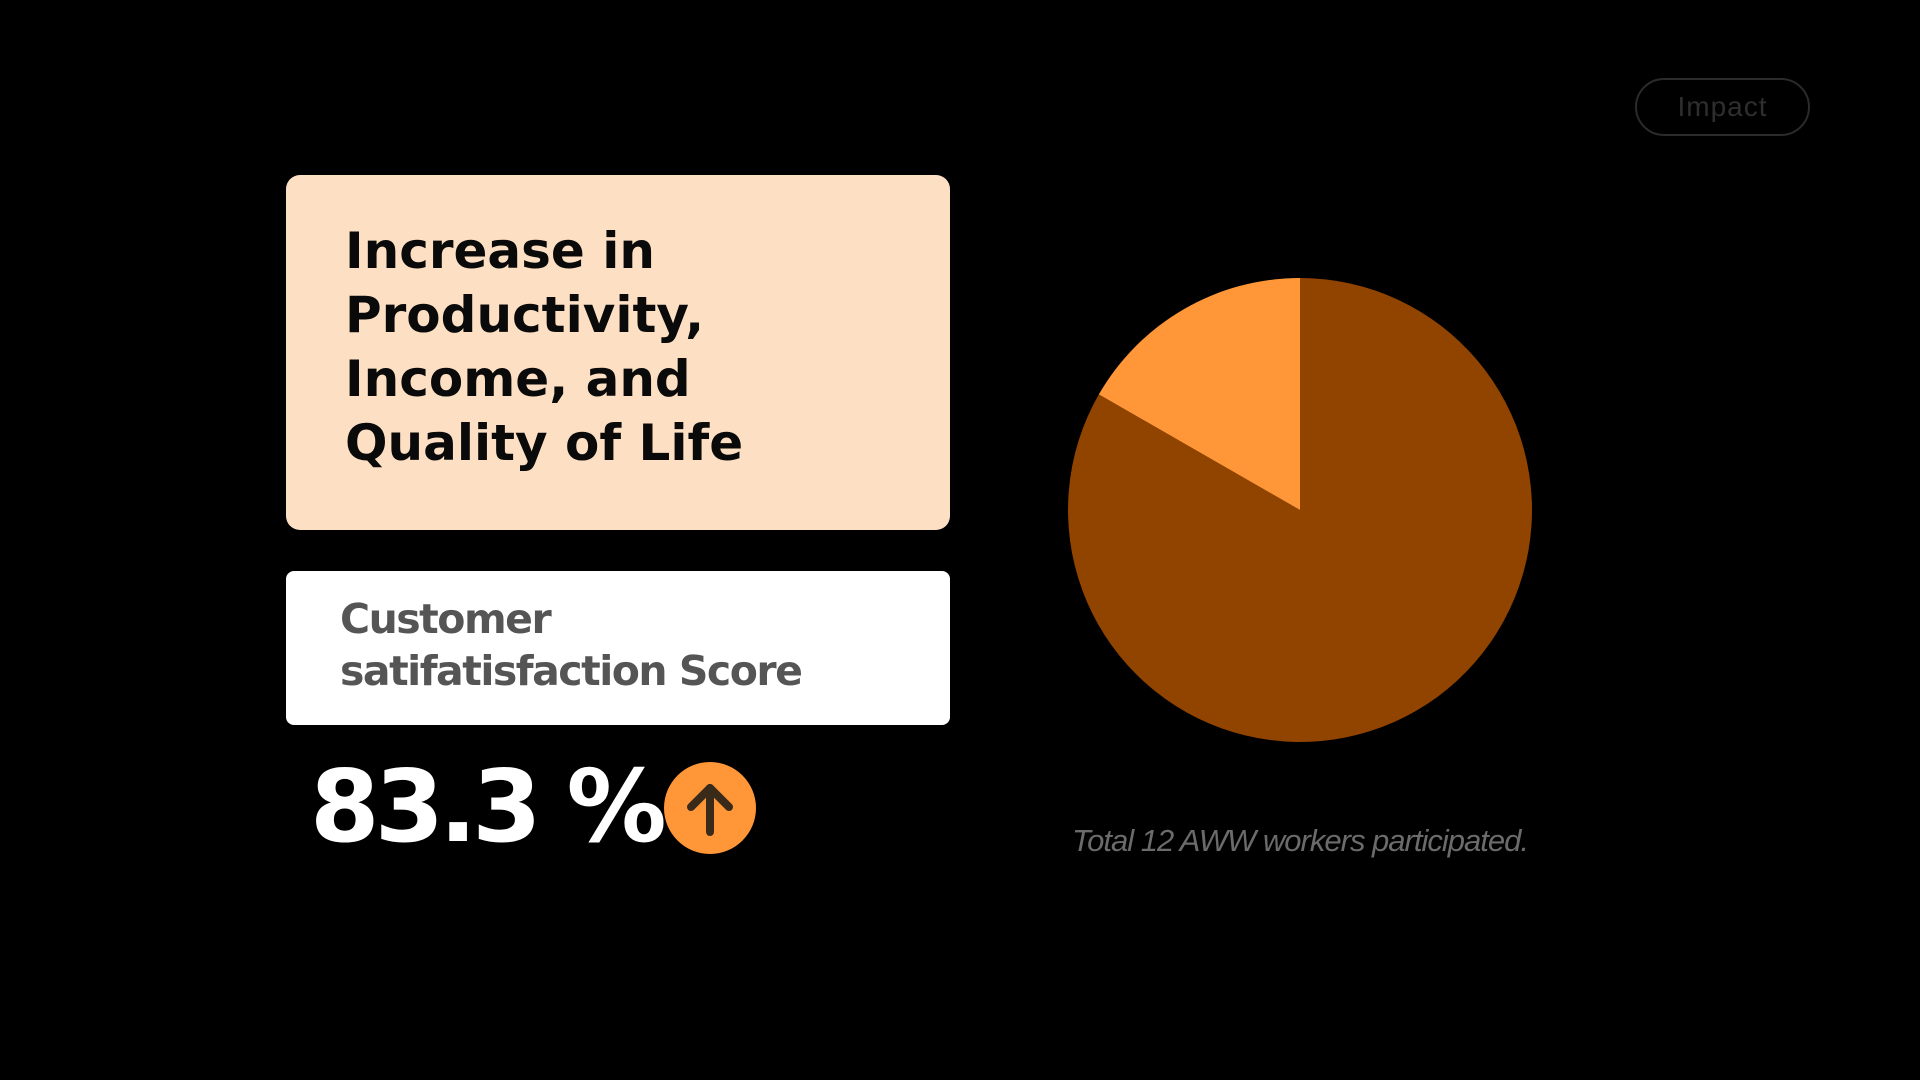 Image resolution: width=1920 pixels, height=1080 pixels. Describe the element at coordinates (1300, 840) in the screenshot. I see `participants-caption: Total 12 AWW workers participated.` at that location.